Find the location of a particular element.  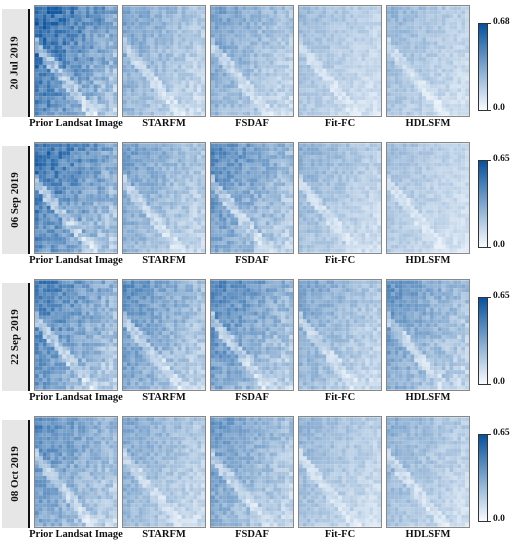

row-date-text: 20 Jul 2019 is located at coordinates (15, 63).